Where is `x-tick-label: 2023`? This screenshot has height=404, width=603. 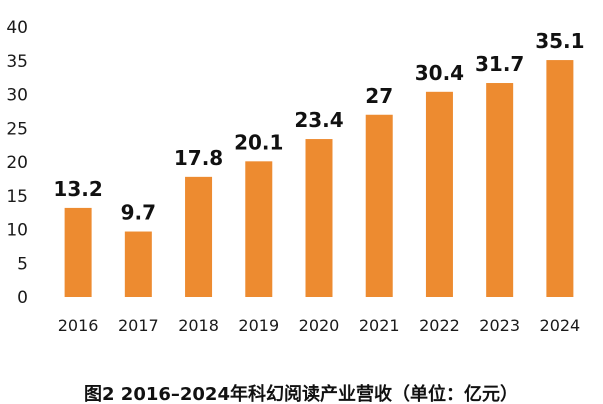 x-tick-label: 2023 is located at coordinates (499, 325).